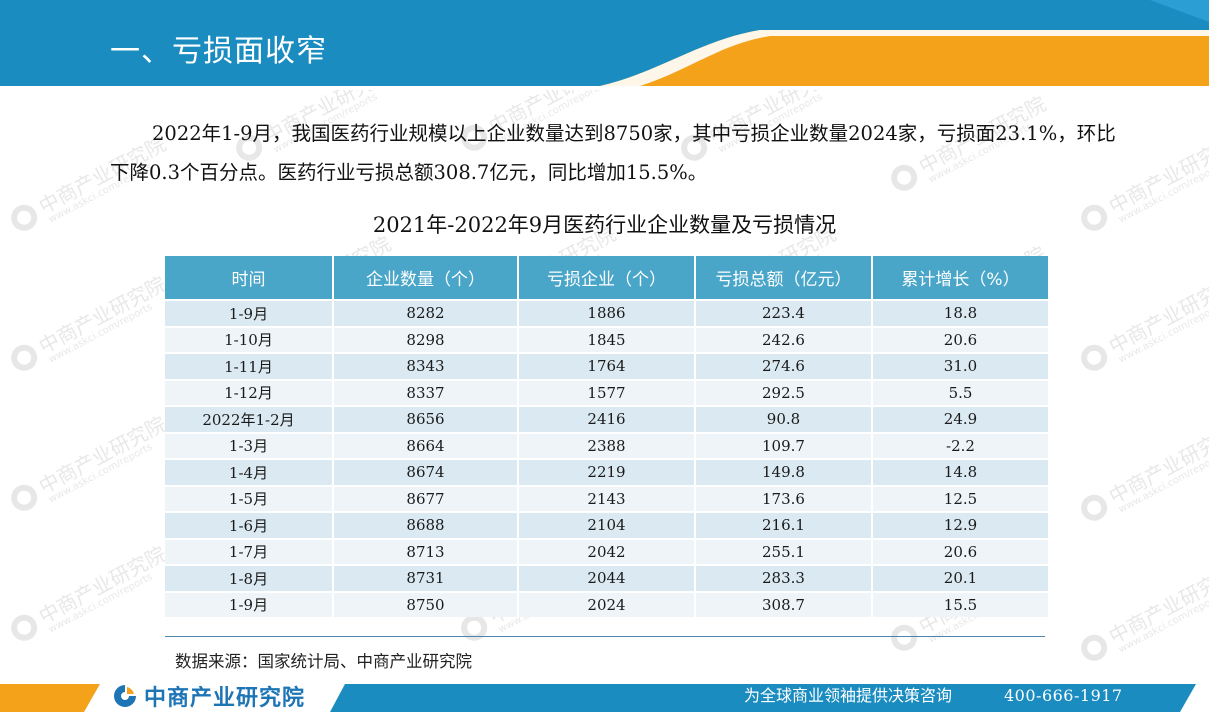 The width and height of the screenshot is (1209, 718). I want to click on cell-loss-enterprises: 1886, so click(607, 313).